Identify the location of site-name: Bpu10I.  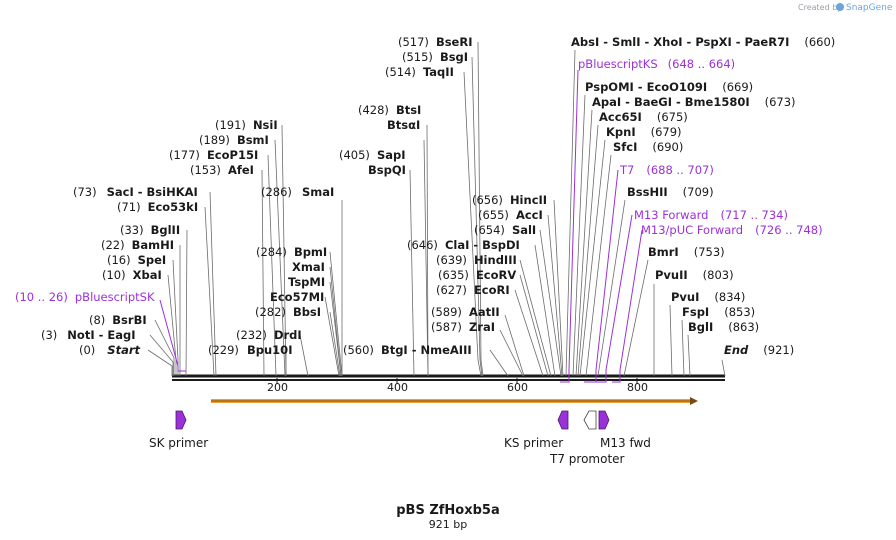
(269, 350).